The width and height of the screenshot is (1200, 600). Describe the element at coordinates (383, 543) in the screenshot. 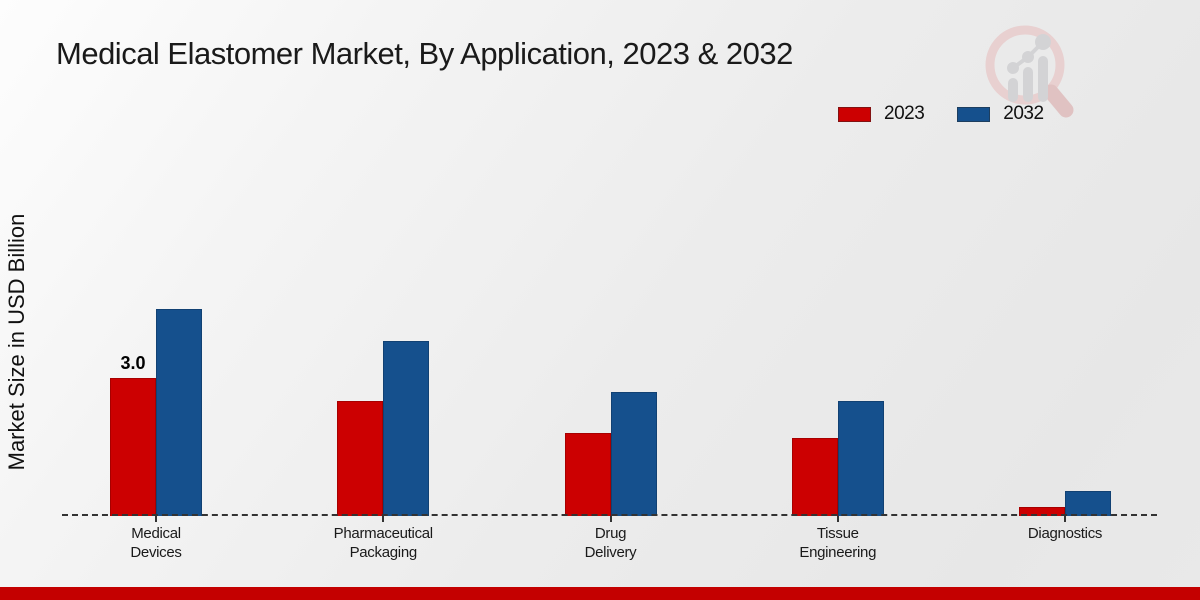

I see `category-label-pharmaceutical-packaging: Pharmaceutical Packaging` at that location.